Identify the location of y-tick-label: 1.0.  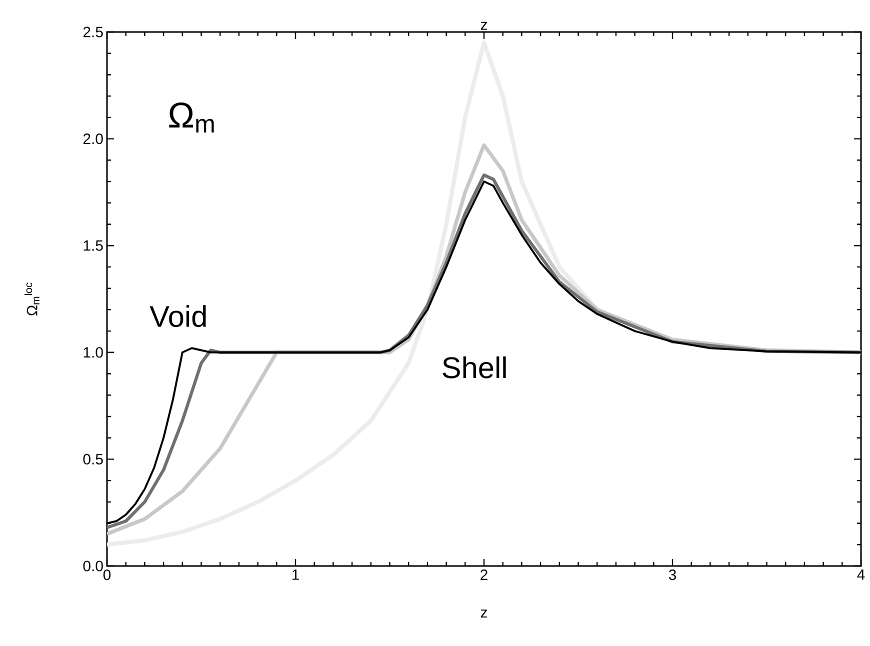
(93, 352).